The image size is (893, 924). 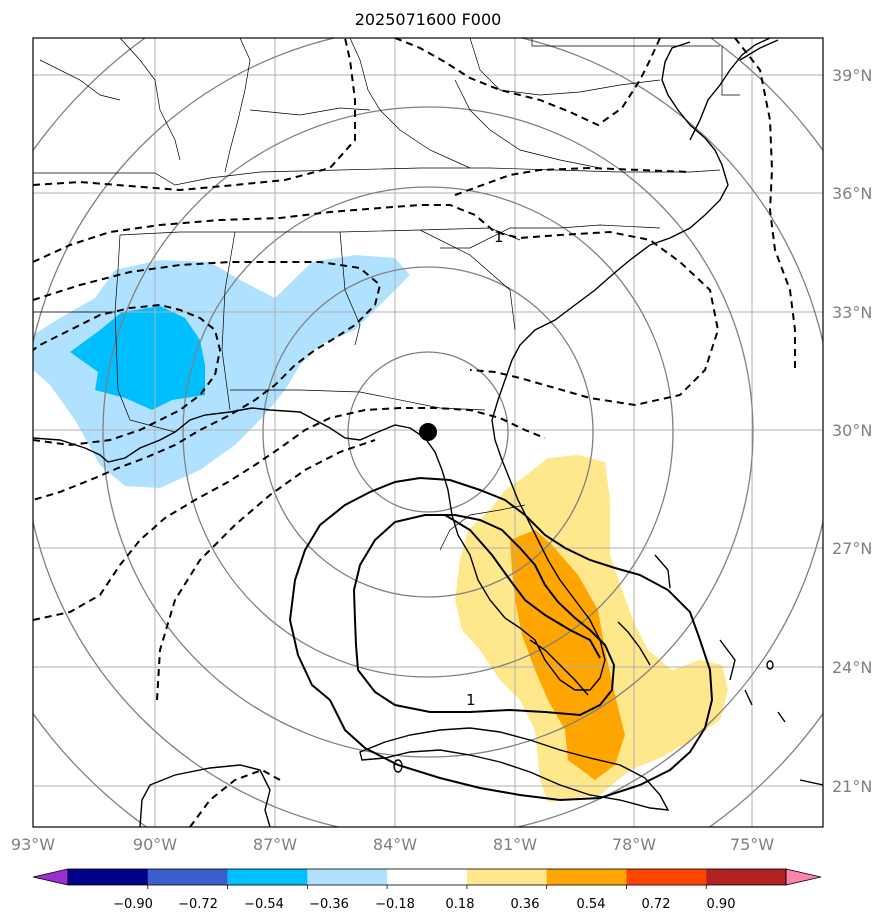 What do you see at coordinates (155, 844) in the screenshot?
I see `lon-label: 90°W` at bounding box center [155, 844].